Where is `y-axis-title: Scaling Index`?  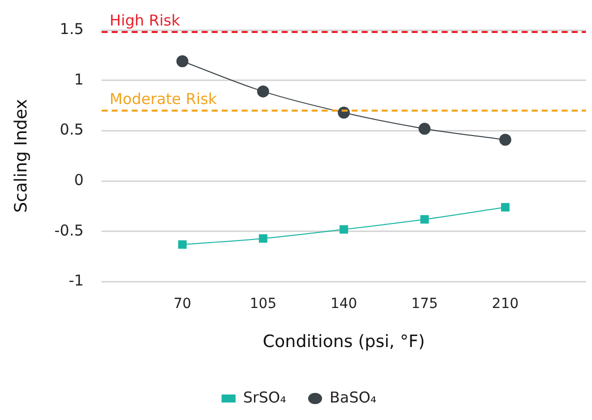
y-axis-title: Scaling Index is located at coordinates (22, 156).